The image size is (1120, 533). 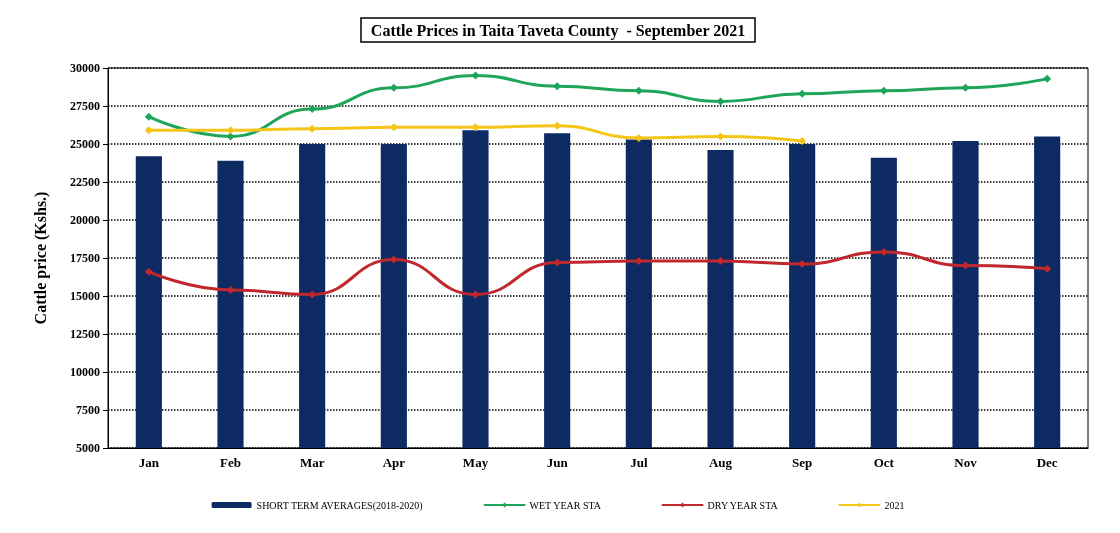 I want to click on x-tick-label: Aug, so click(x=720, y=462).